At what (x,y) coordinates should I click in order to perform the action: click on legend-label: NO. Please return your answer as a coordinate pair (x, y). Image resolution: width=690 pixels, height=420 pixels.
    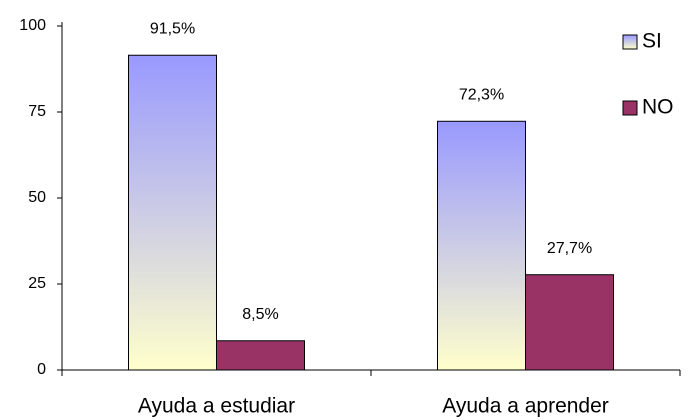
    Looking at the image, I should click on (658, 107).